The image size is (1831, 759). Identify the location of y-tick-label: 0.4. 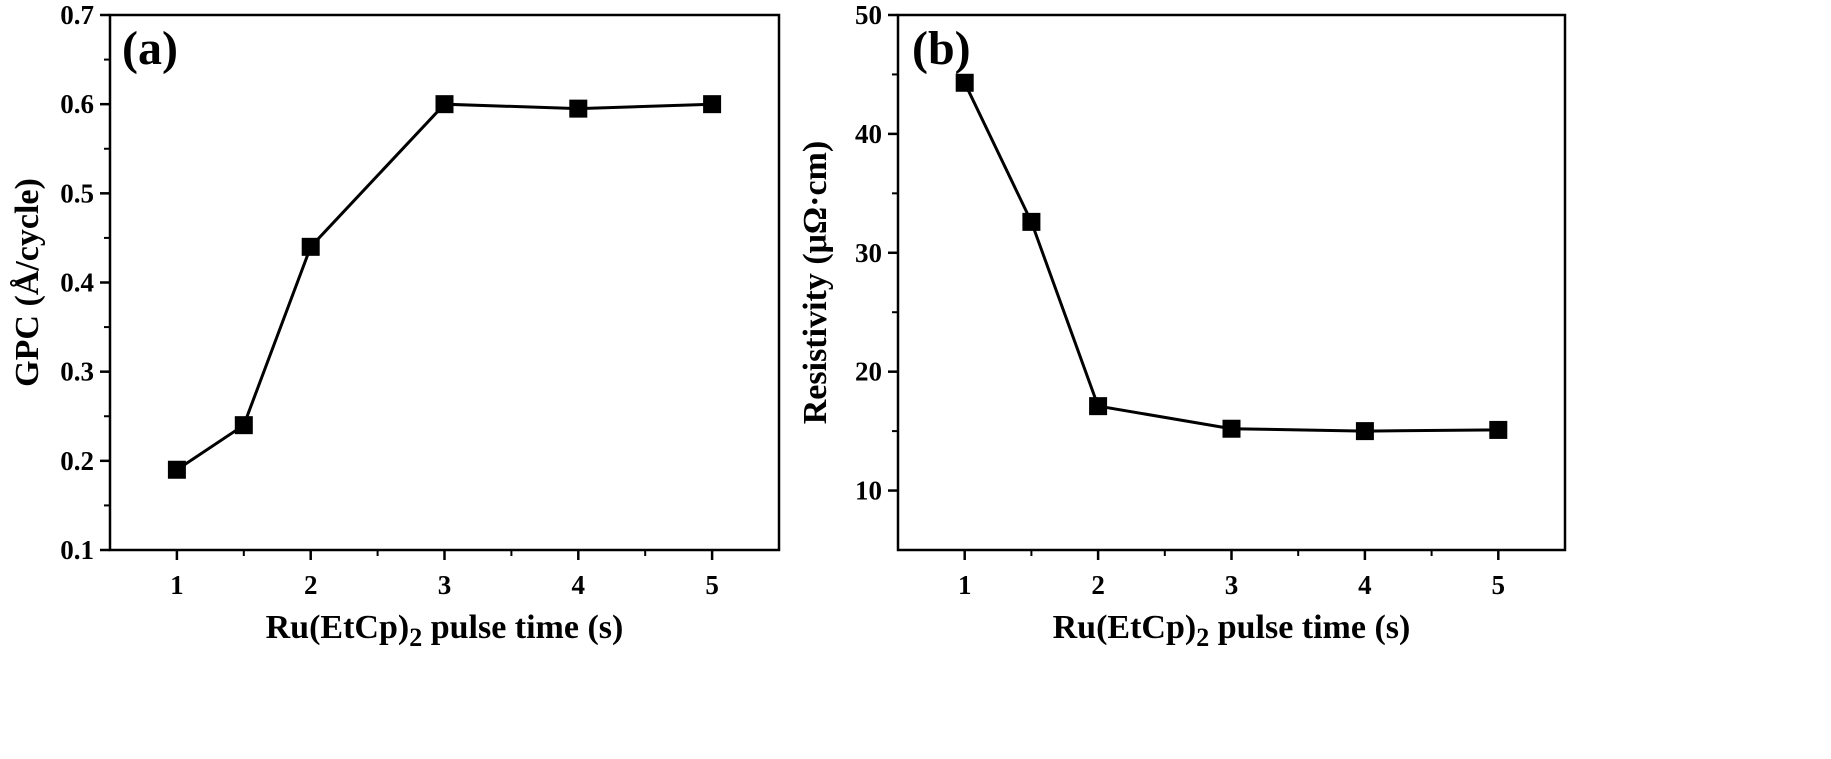
(77, 283).